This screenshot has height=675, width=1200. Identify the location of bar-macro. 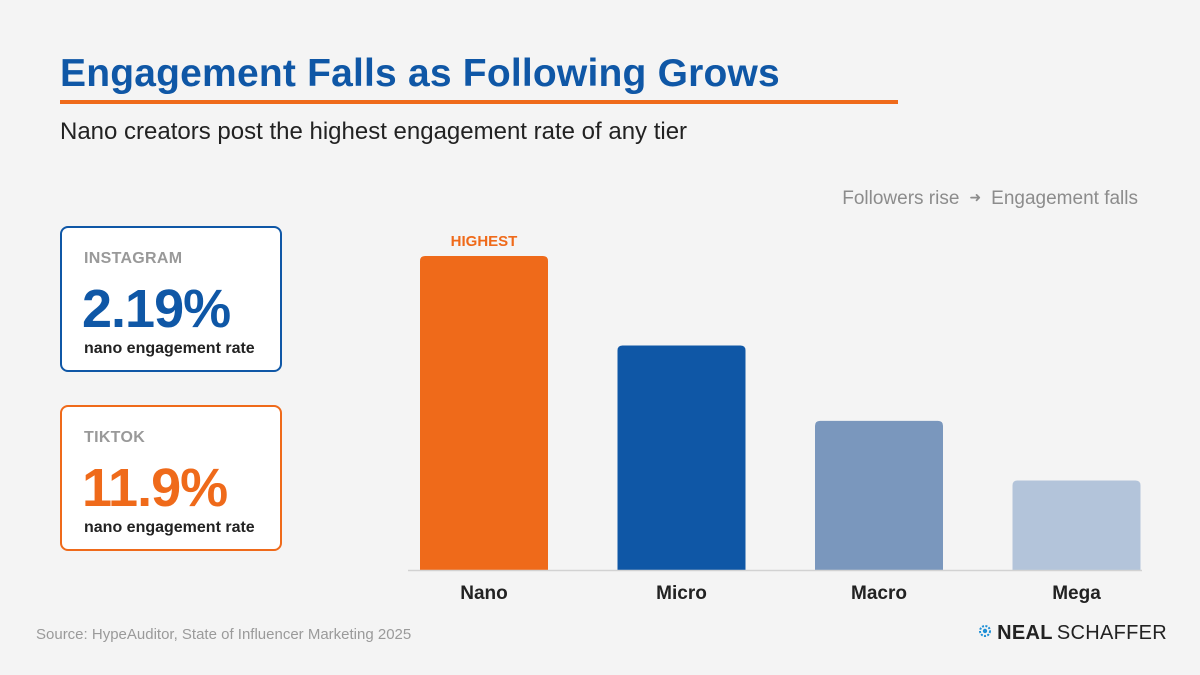
(879, 495).